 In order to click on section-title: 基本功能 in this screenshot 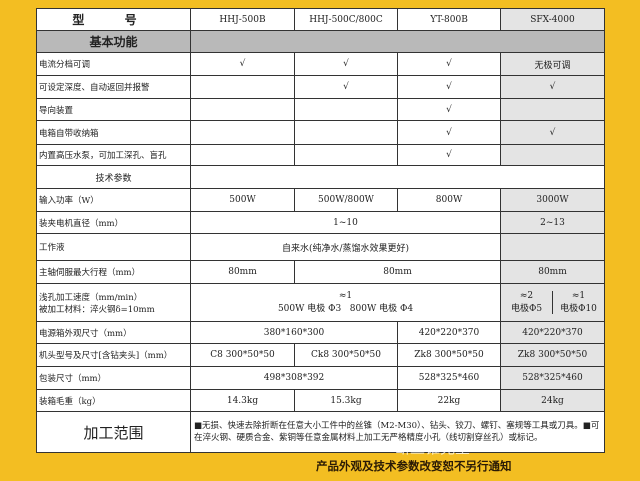, I will do `click(113, 41)`.